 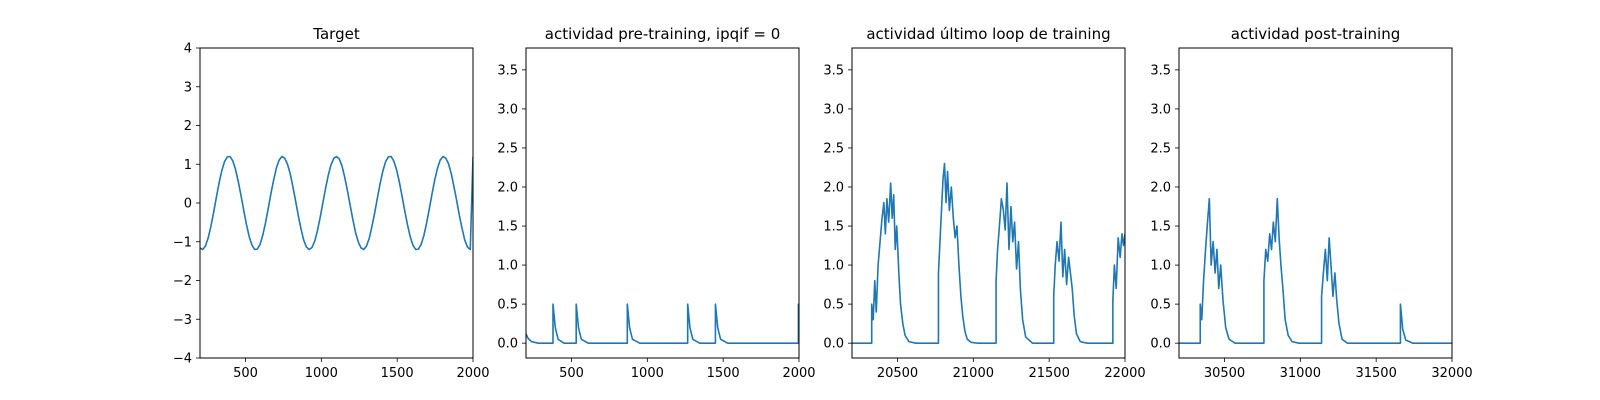 I want to click on y-tick-label: −1, so click(x=182, y=242).